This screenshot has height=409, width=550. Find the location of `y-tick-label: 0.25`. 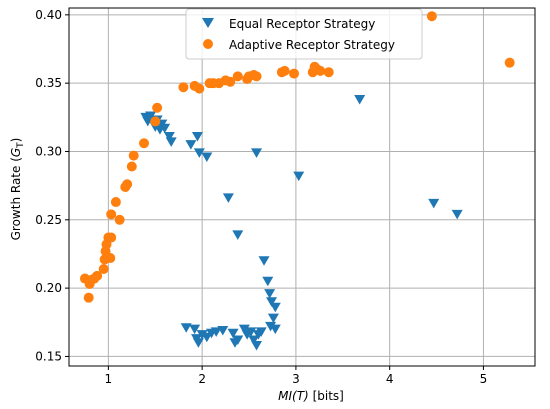

y-tick-label: 0.25 is located at coordinates (48, 220).